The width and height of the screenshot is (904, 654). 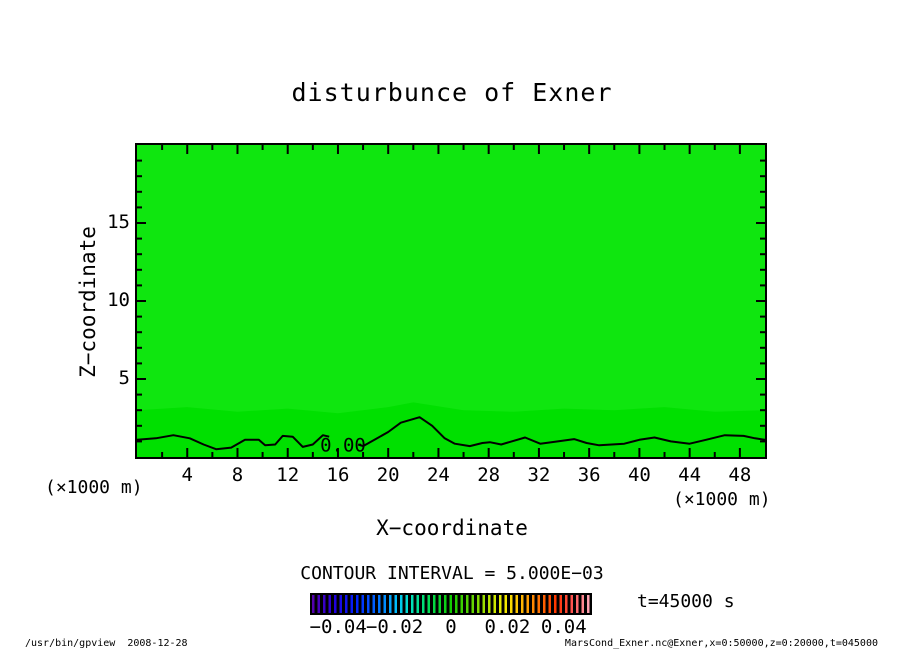 What do you see at coordinates (452, 92) in the screenshot?
I see `page-title: disturbunce of Exner` at bounding box center [452, 92].